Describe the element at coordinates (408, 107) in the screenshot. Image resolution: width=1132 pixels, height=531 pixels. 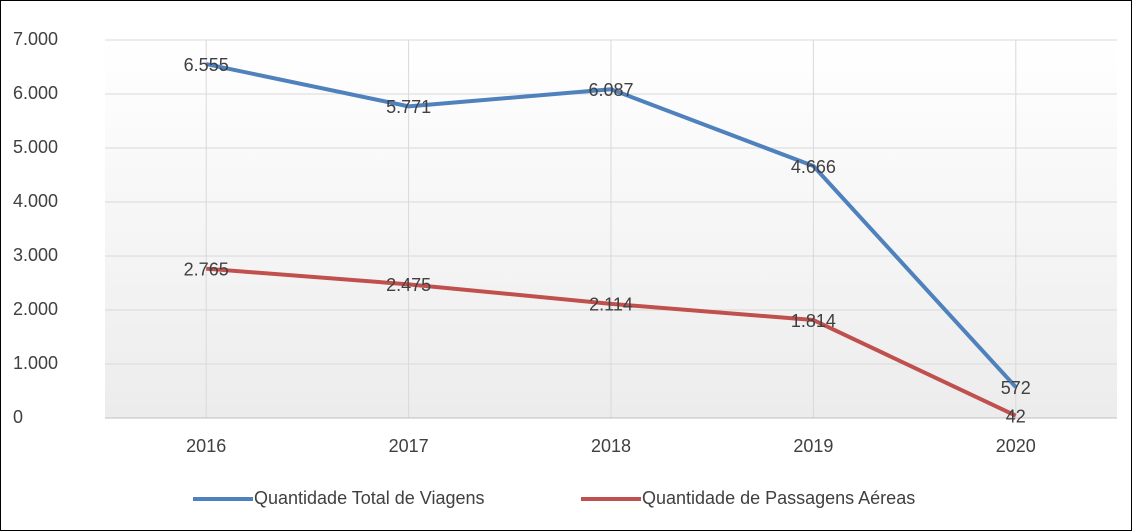
I see `data-label: 5.771` at that location.